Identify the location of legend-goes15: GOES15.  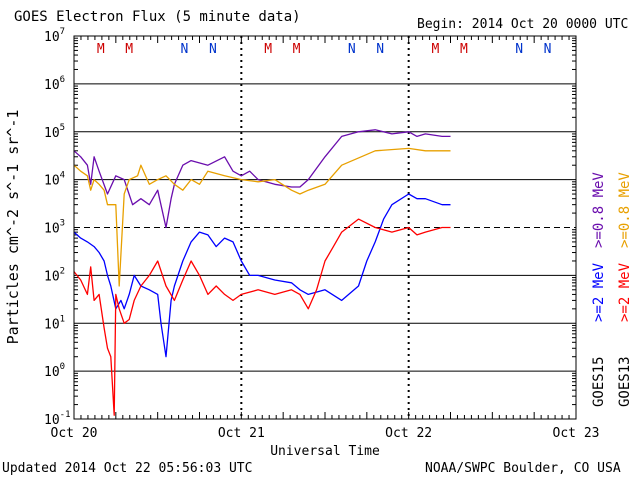
(599, 381).